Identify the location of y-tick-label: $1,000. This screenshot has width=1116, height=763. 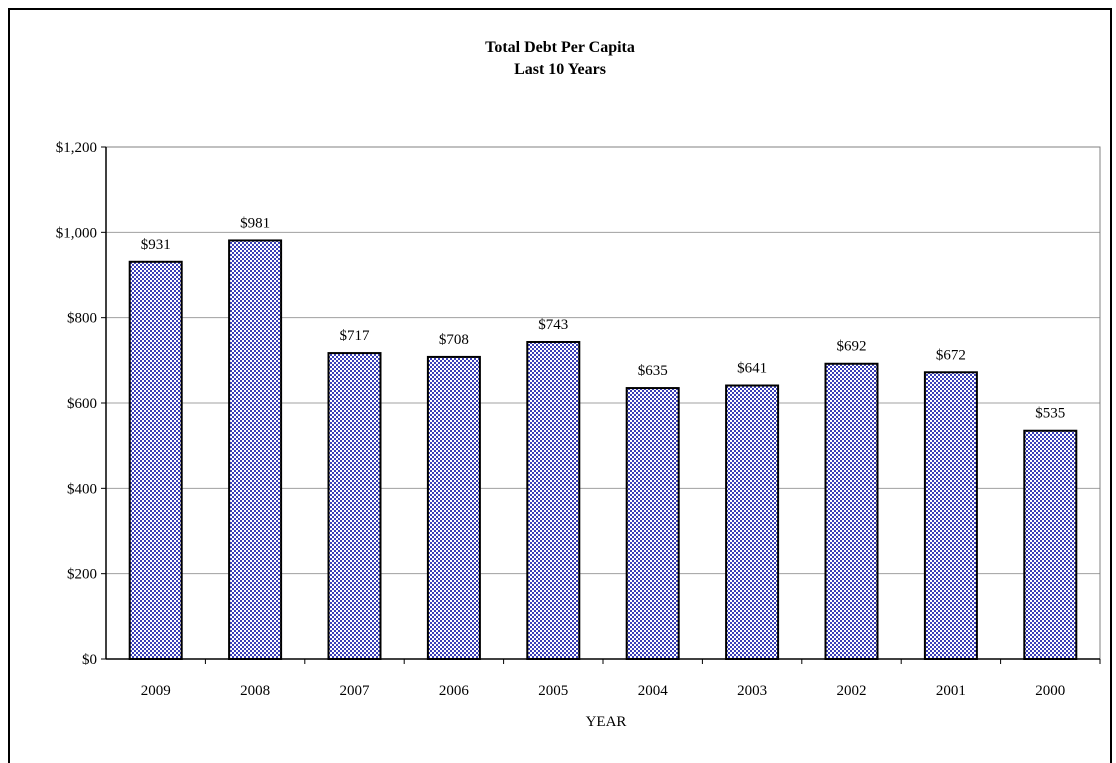
(76, 233).